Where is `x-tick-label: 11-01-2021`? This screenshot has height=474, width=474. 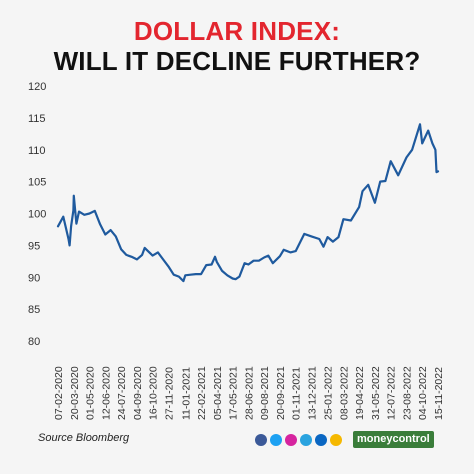 x-tick-label: 11-01-2021 is located at coordinates (186, 393).